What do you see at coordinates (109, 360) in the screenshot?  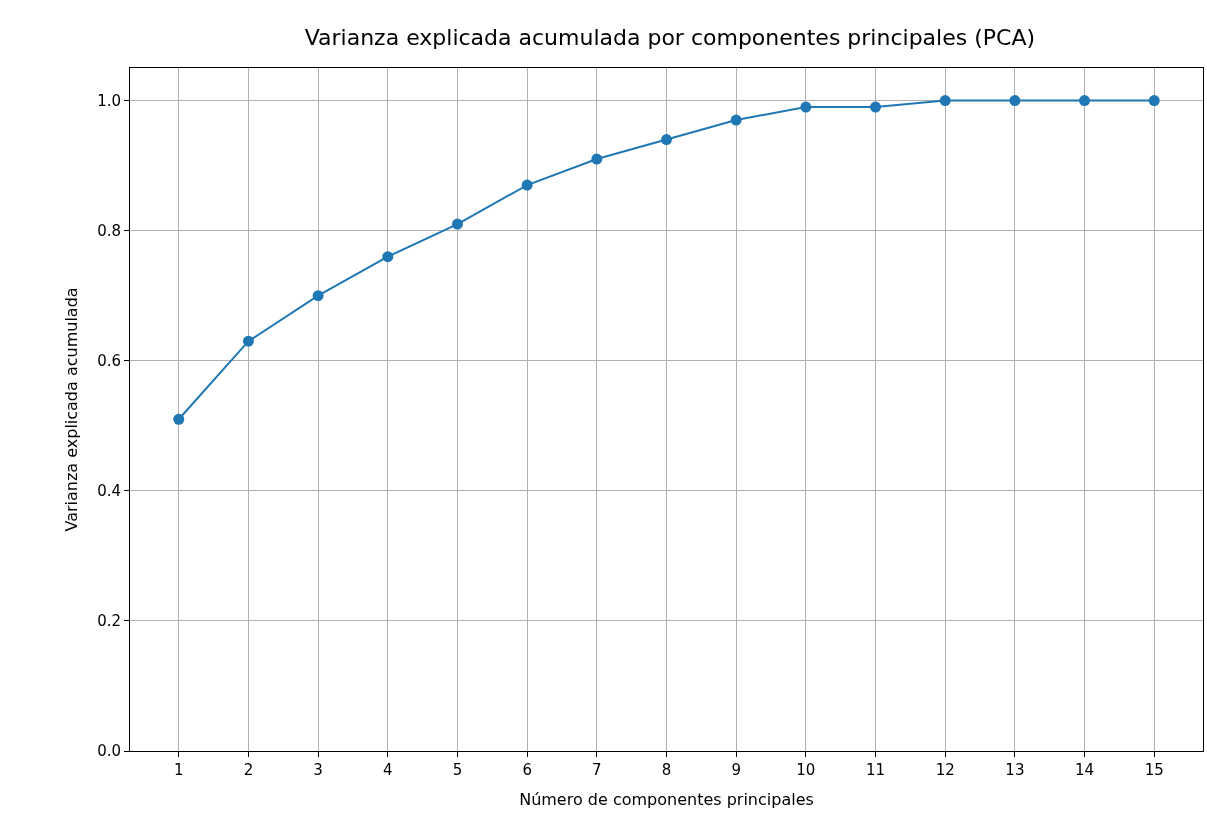 I see `y-tick-label: 0.6` at bounding box center [109, 360].